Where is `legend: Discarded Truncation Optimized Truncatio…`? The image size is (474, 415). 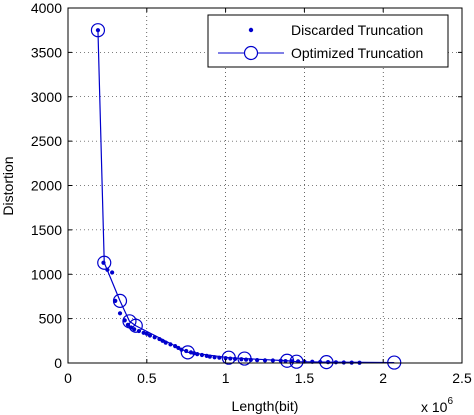 legend: Discarded Truncation Optimized Truncatio… is located at coordinates (328, 41).